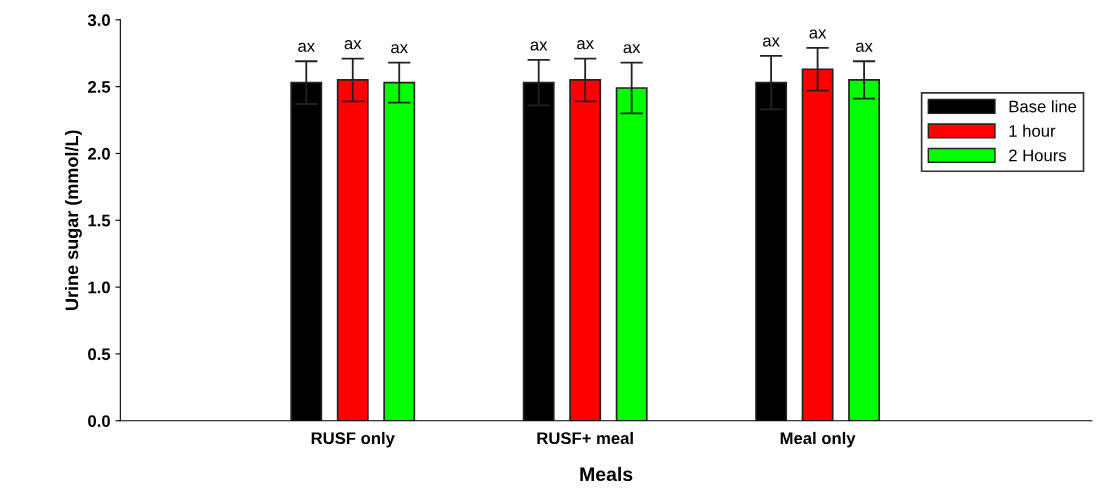 This screenshot has width=1104, height=495. What do you see at coordinates (1038, 155) in the screenshot?
I see `legend-label: 2 Hours` at bounding box center [1038, 155].